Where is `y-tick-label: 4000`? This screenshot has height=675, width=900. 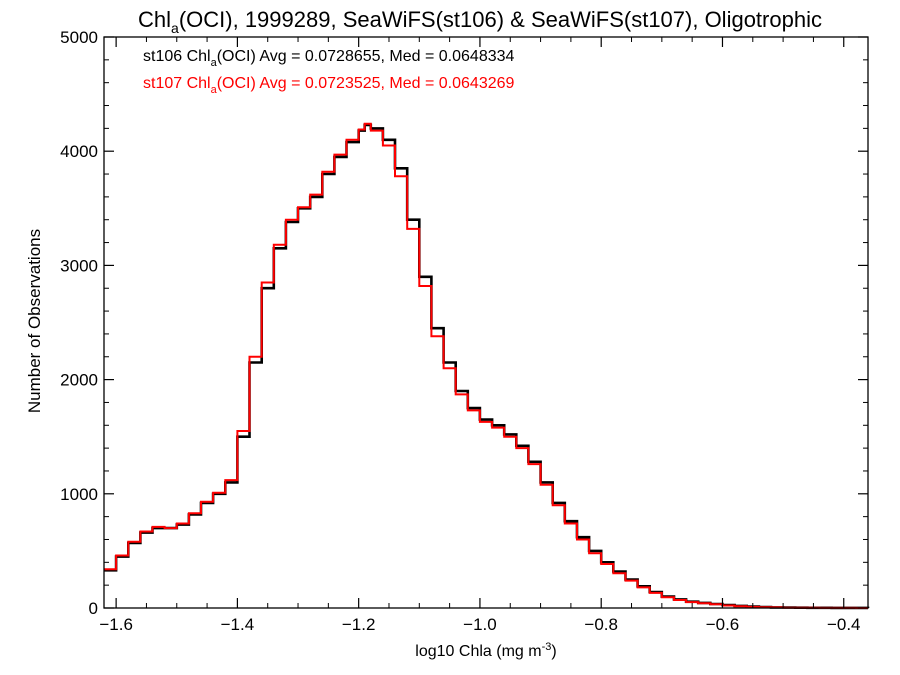 y-tick-label: 4000 is located at coordinates (79, 151).